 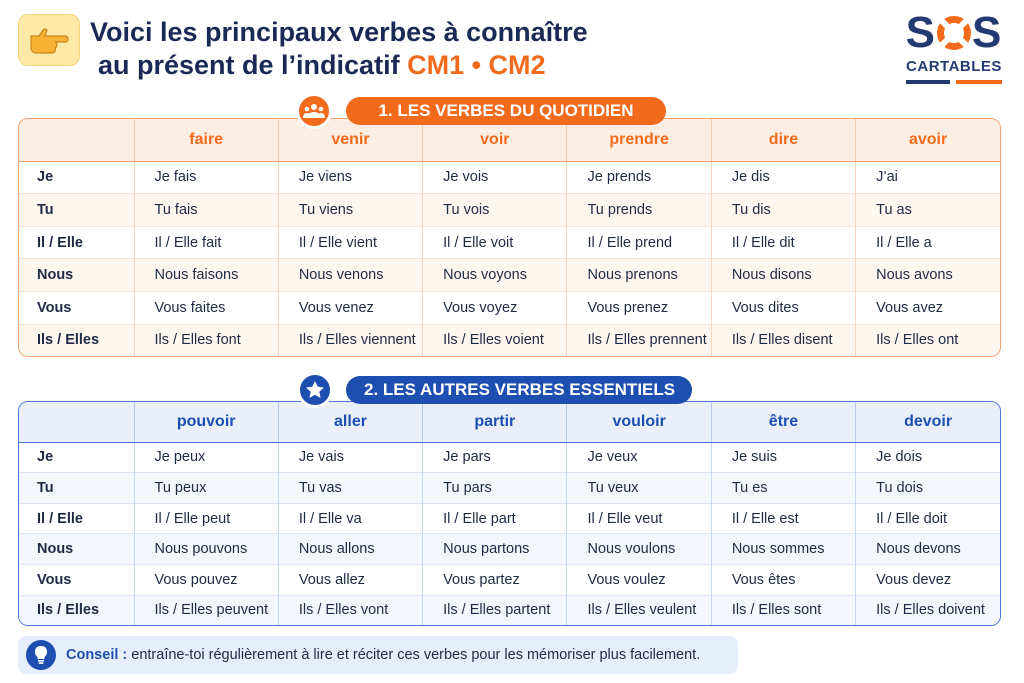 What do you see at coordinates (476, 65) in the screenshot?
I see `title-level-accent: CM1 • CM2` at bounding box center [476, 65].